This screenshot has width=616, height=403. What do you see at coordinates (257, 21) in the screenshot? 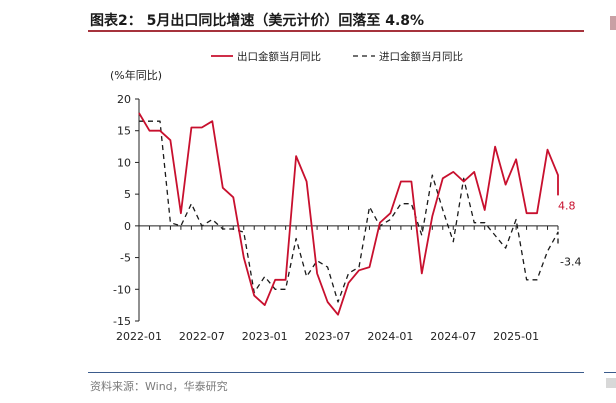
I see `page-title: 图表2： 5月出口同比增速（美元计价）回落至 4.8%` at bounding box center [257, 21].